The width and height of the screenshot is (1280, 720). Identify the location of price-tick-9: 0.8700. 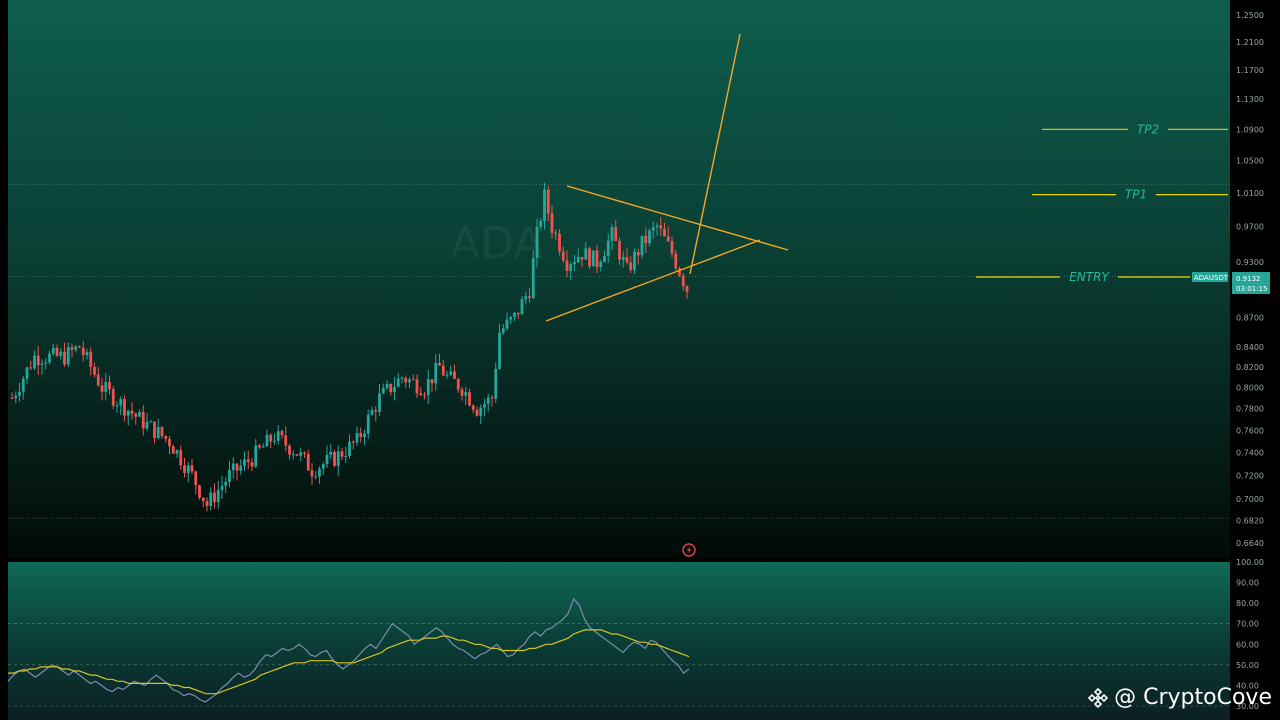
(1250, 318).